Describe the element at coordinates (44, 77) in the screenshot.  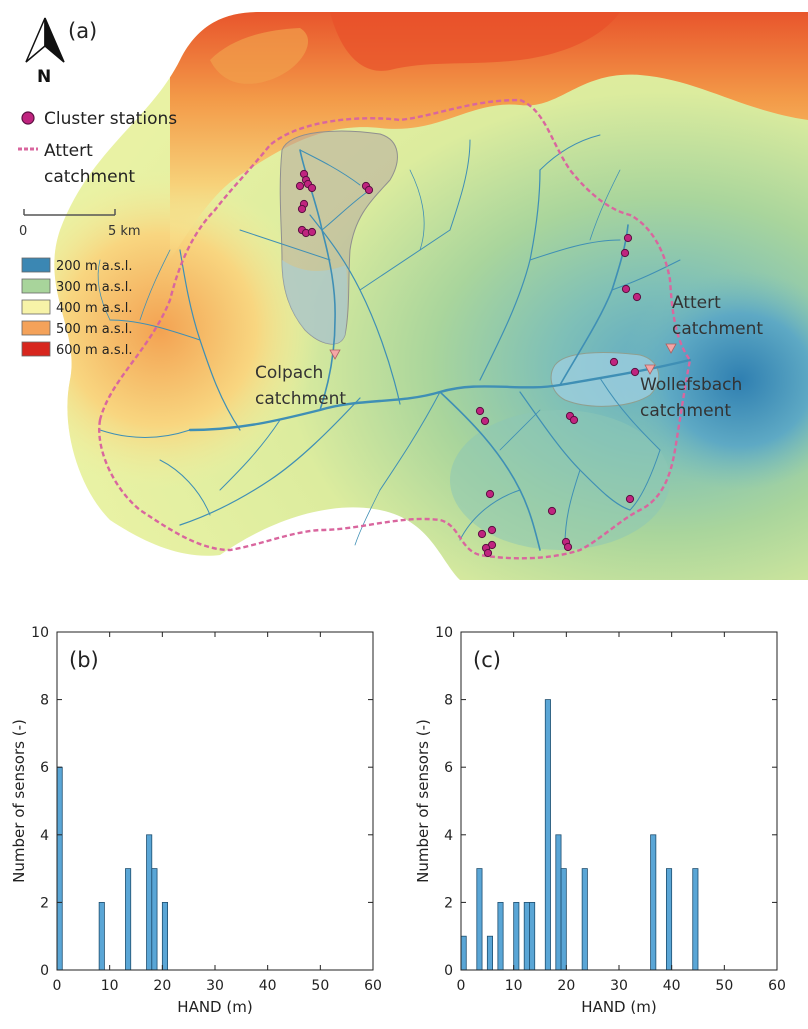
I see `north-label: N` at that location.